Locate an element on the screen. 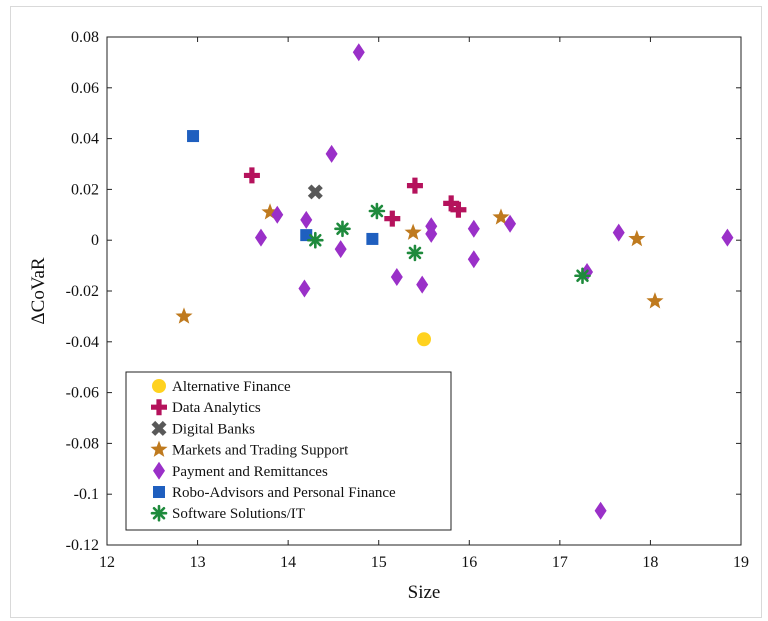  y-tick-label: 0.08 is located at coordinates (85, 37).